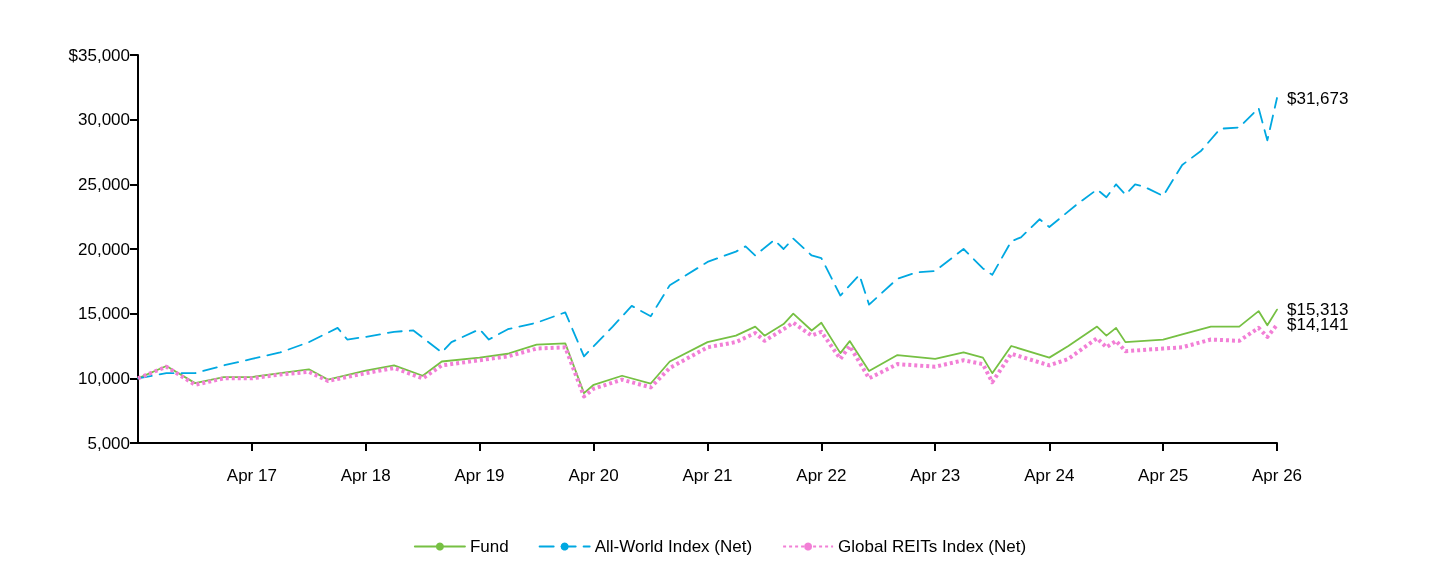  What do you see at coordinates (935, 475) in the screenshot?
I see `x-tick-label: Apr 23` at bounding box center [935, 475].